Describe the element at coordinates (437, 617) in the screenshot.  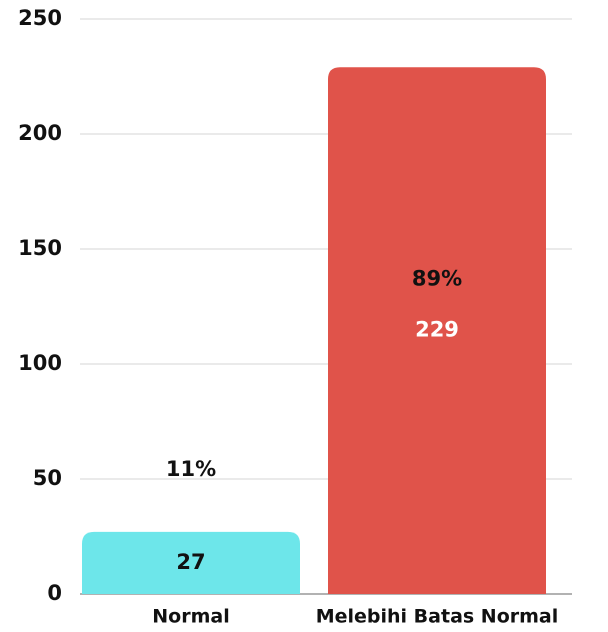
I see `x-tick-label: Melebihi Batas Normal` at that location.